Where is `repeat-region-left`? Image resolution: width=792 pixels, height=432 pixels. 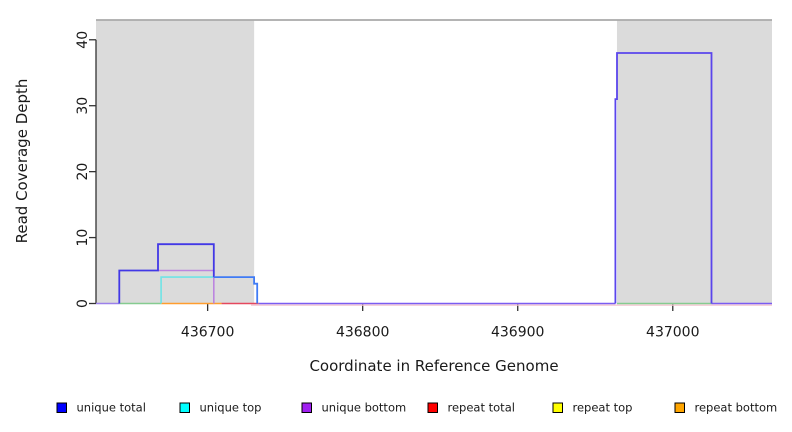
repeat-region-left is located at coordinates (175, 162).